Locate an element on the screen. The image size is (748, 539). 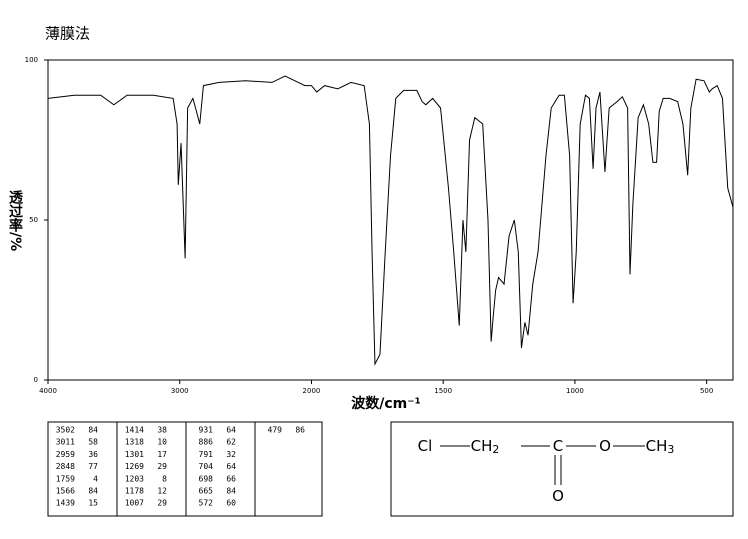
atom-symbol: Cl is located at coordinates (425, 446).